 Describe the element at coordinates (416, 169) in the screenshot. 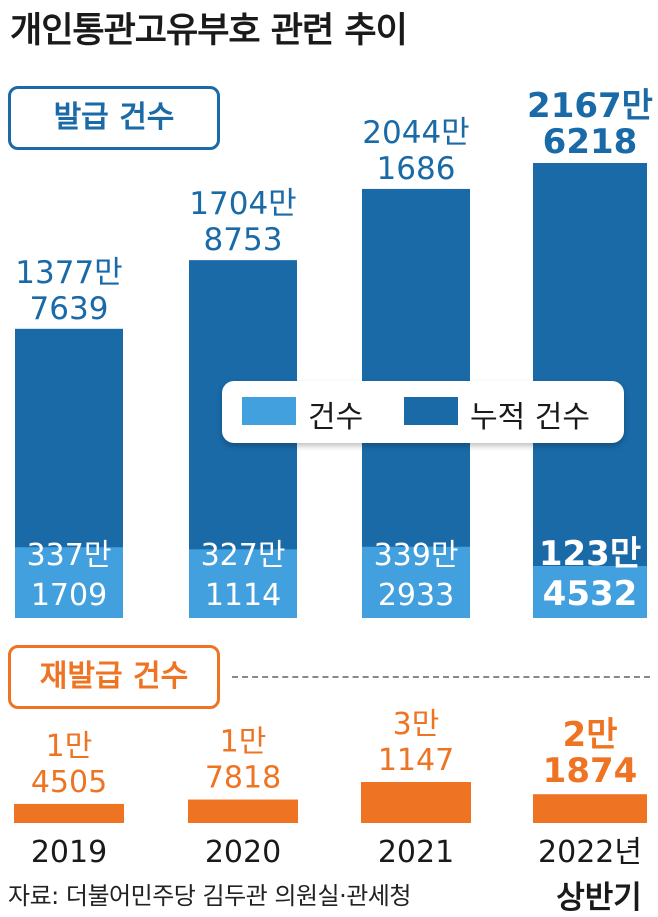

I see `label-cumulative-line2-2021: 1686` at that location.